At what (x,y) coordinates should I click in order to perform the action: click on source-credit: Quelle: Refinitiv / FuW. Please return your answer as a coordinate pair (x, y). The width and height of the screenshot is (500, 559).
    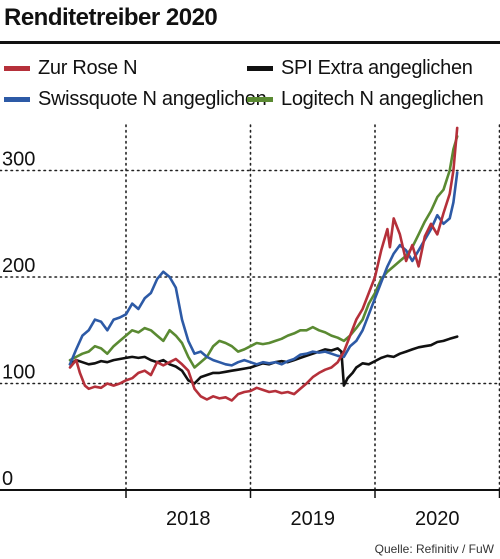
    Looking at the image, I should click on (434, 549).